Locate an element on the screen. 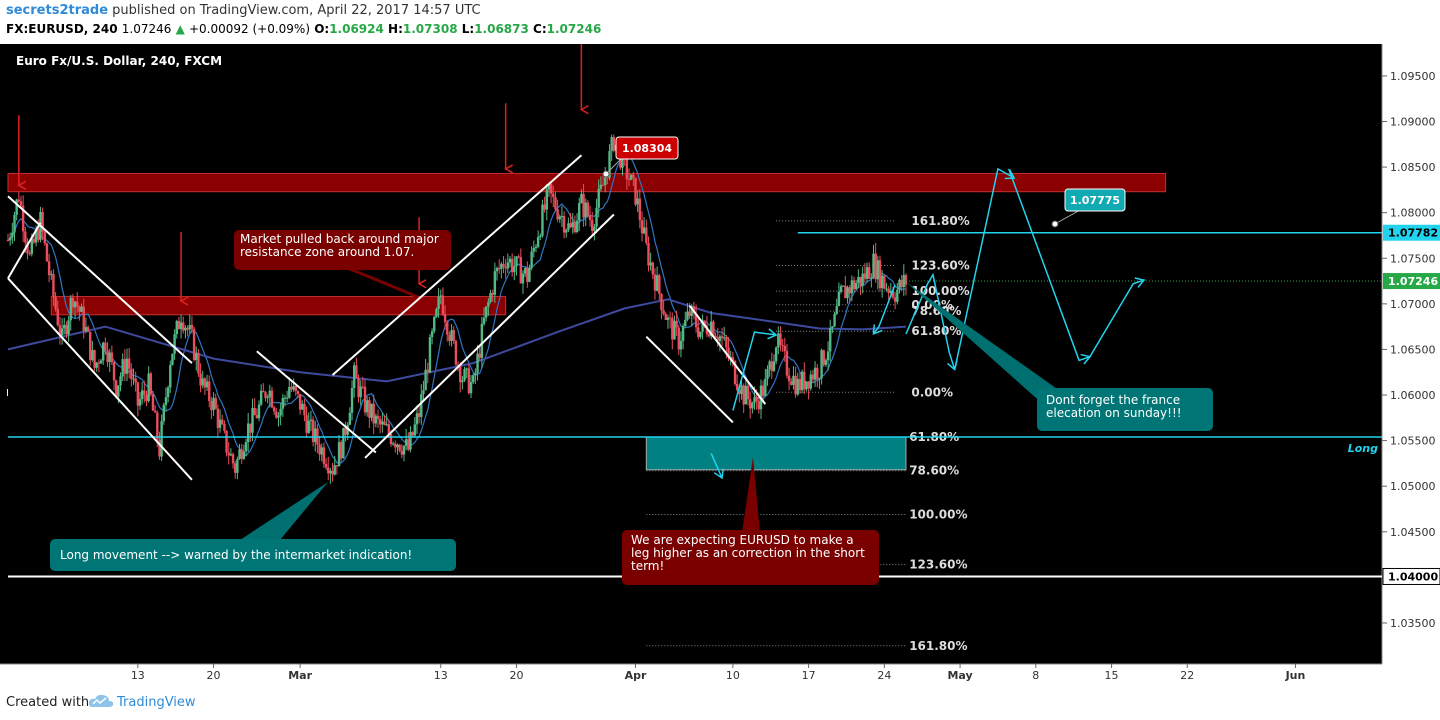  channel-line is located at coordinates (727, 355).